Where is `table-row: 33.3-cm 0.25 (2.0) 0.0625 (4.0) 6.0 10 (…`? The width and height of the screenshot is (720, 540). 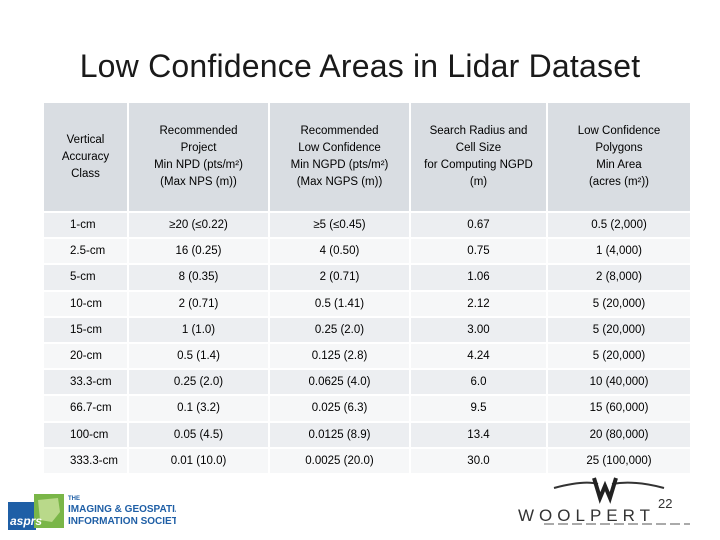
table-row: 33.3-cm 0.25 (2.0) 0.0625 (4.0) 6.0 10 (… is located at coordinates (367, 382).